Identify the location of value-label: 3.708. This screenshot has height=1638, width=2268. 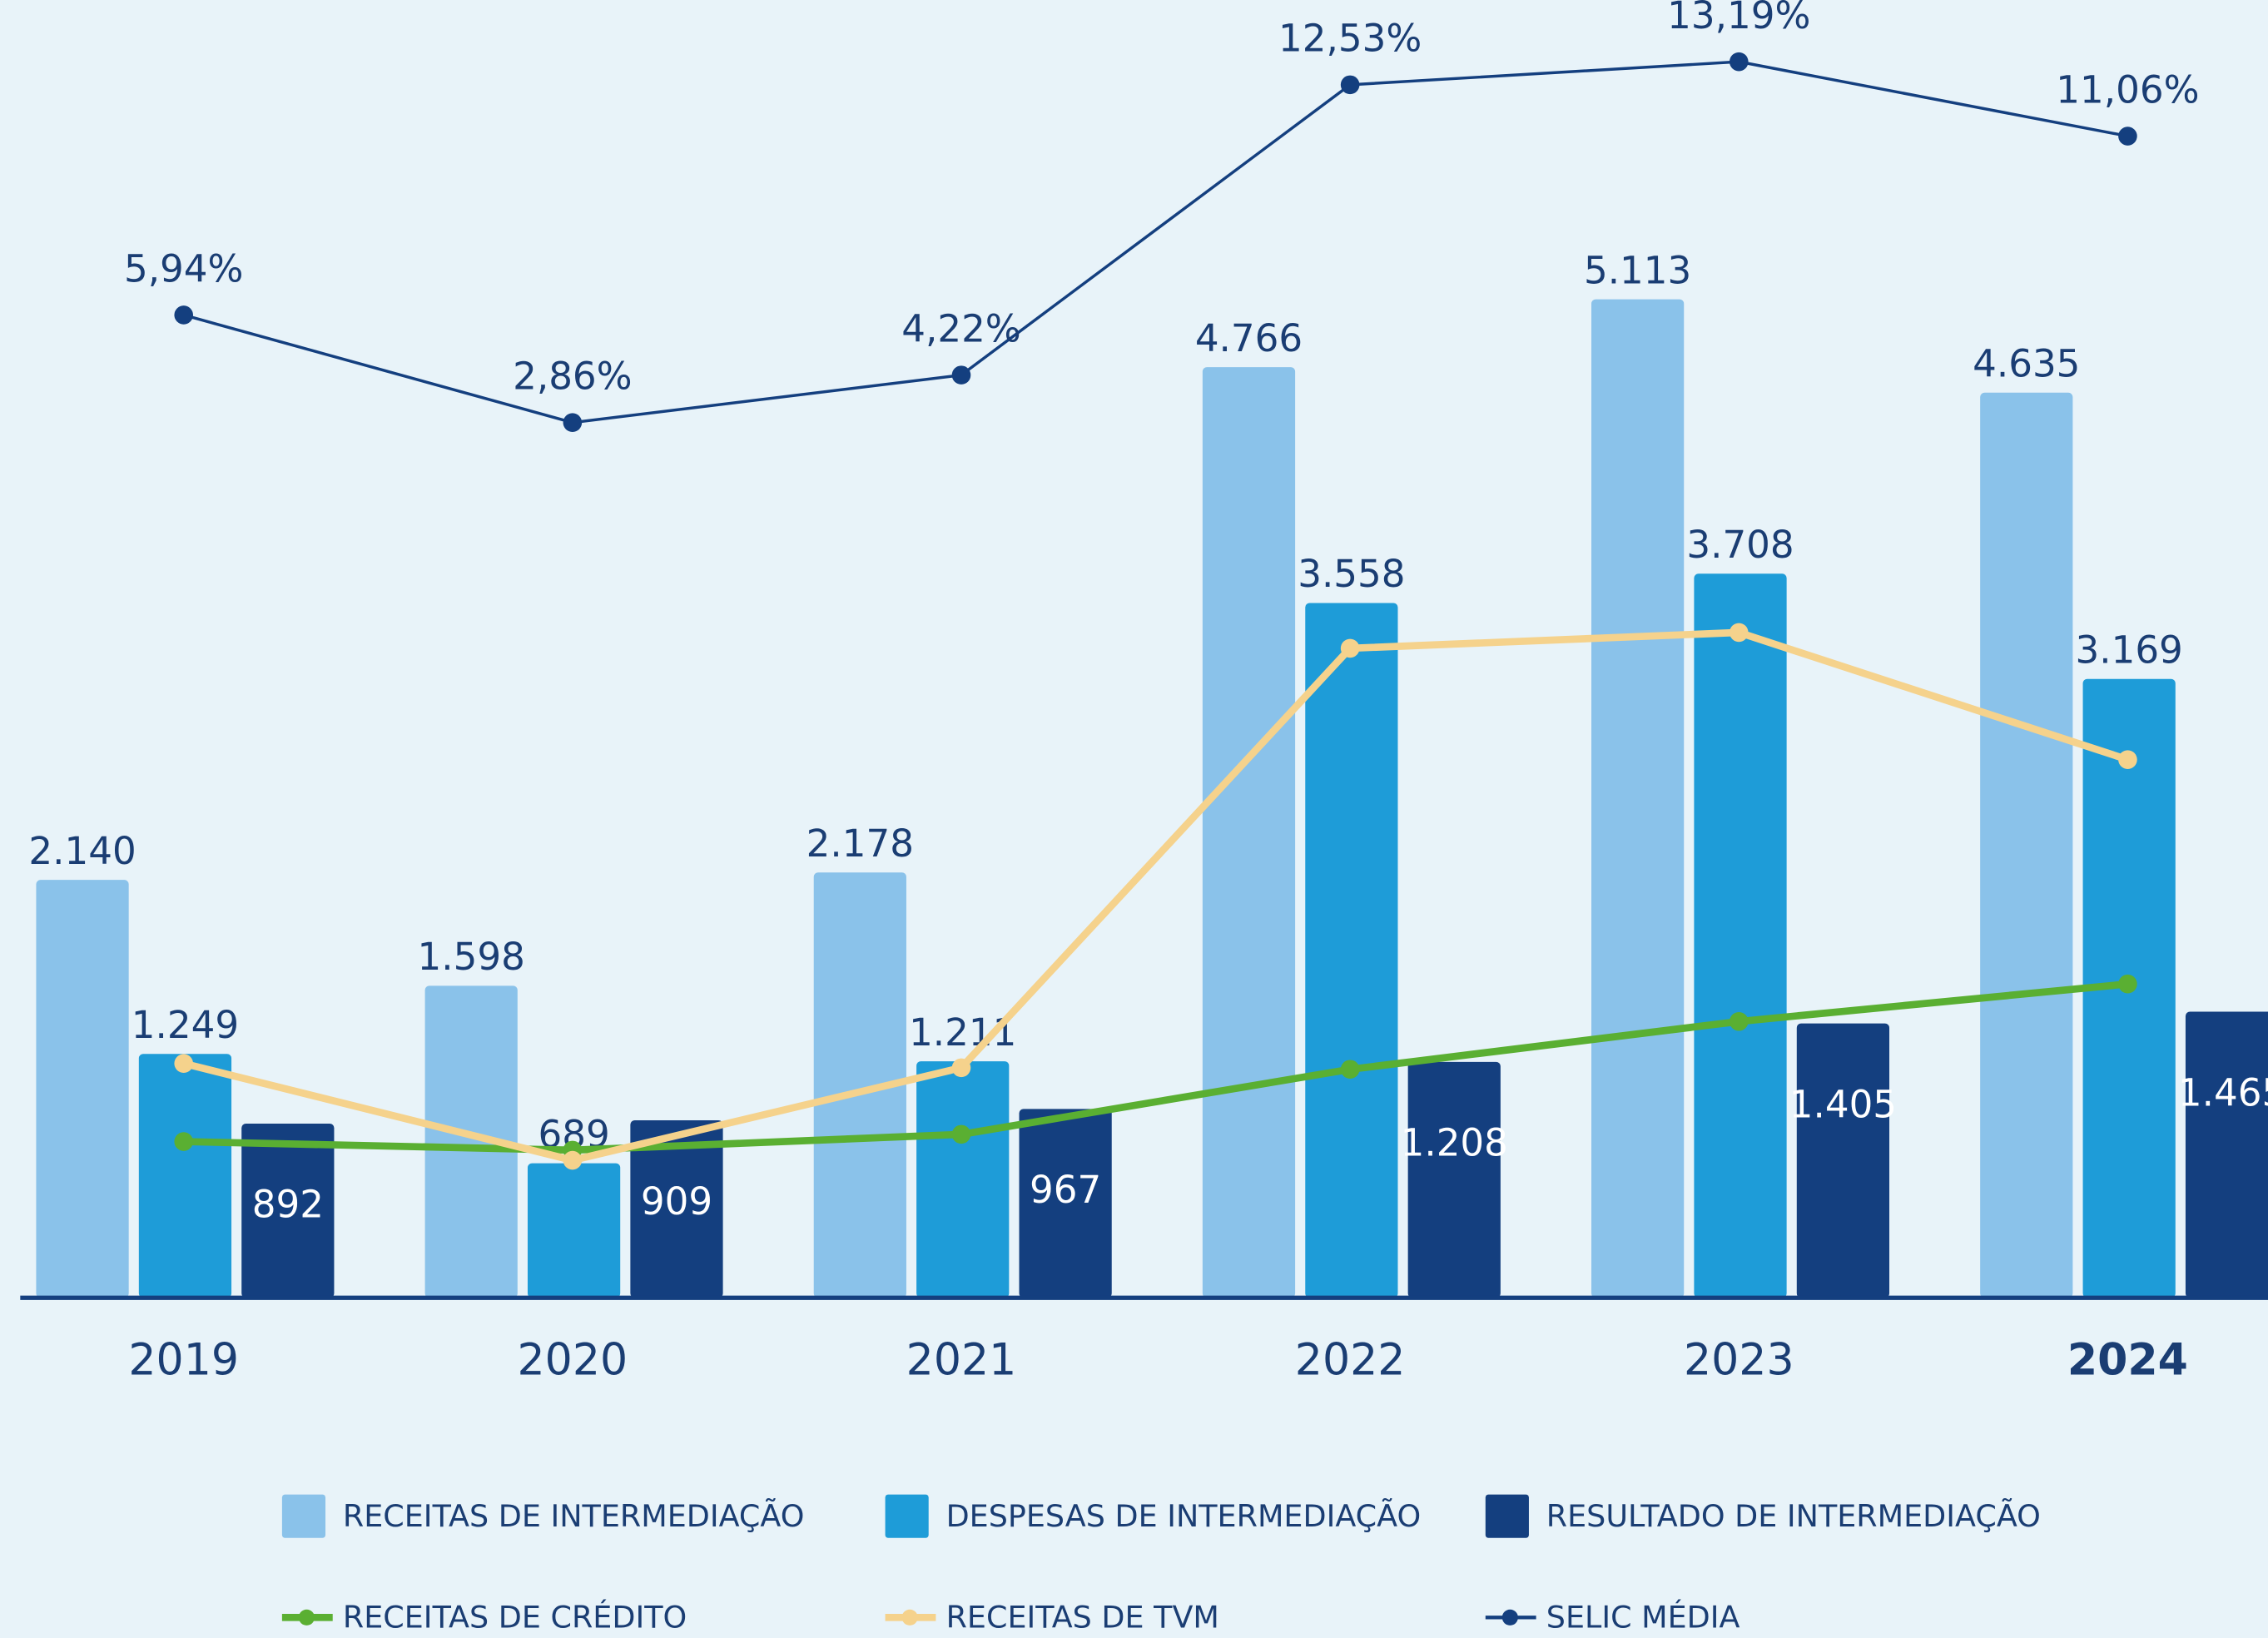
(1740, 545).